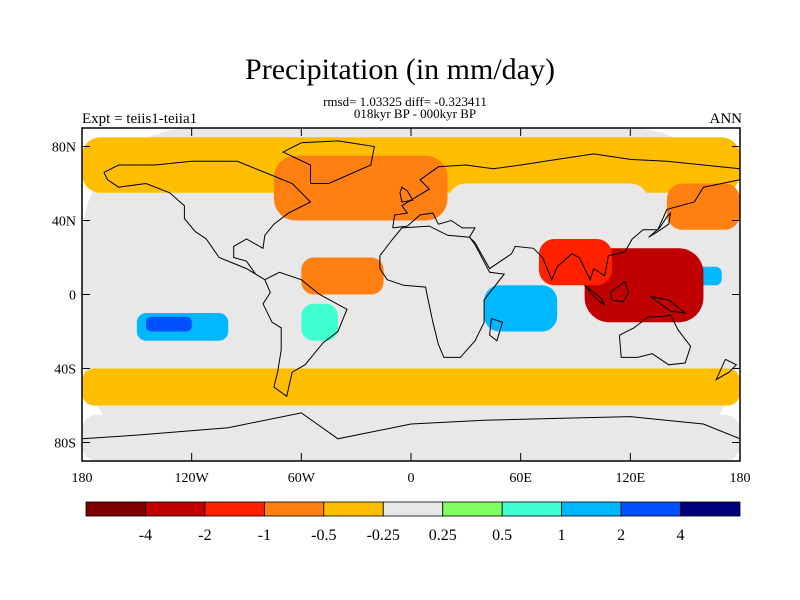 Image resolution: width=800 pixels, height=600 pixels. I want to click on lon-tick-label: 120W, so click(192, 478).